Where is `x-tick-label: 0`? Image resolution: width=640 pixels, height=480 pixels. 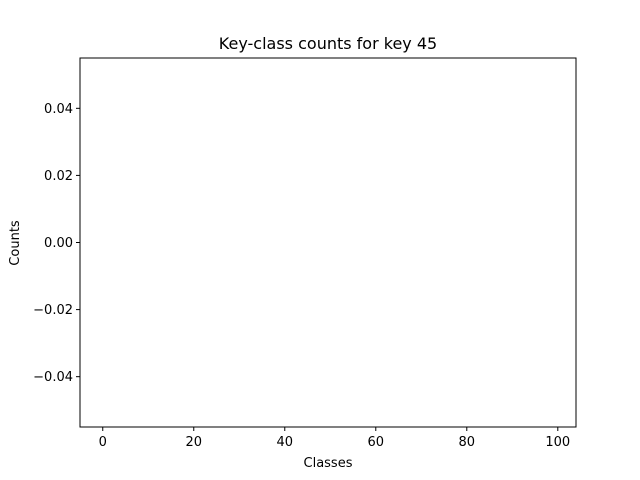
x-tick-label: 0 is located at coordinates (103, 442).